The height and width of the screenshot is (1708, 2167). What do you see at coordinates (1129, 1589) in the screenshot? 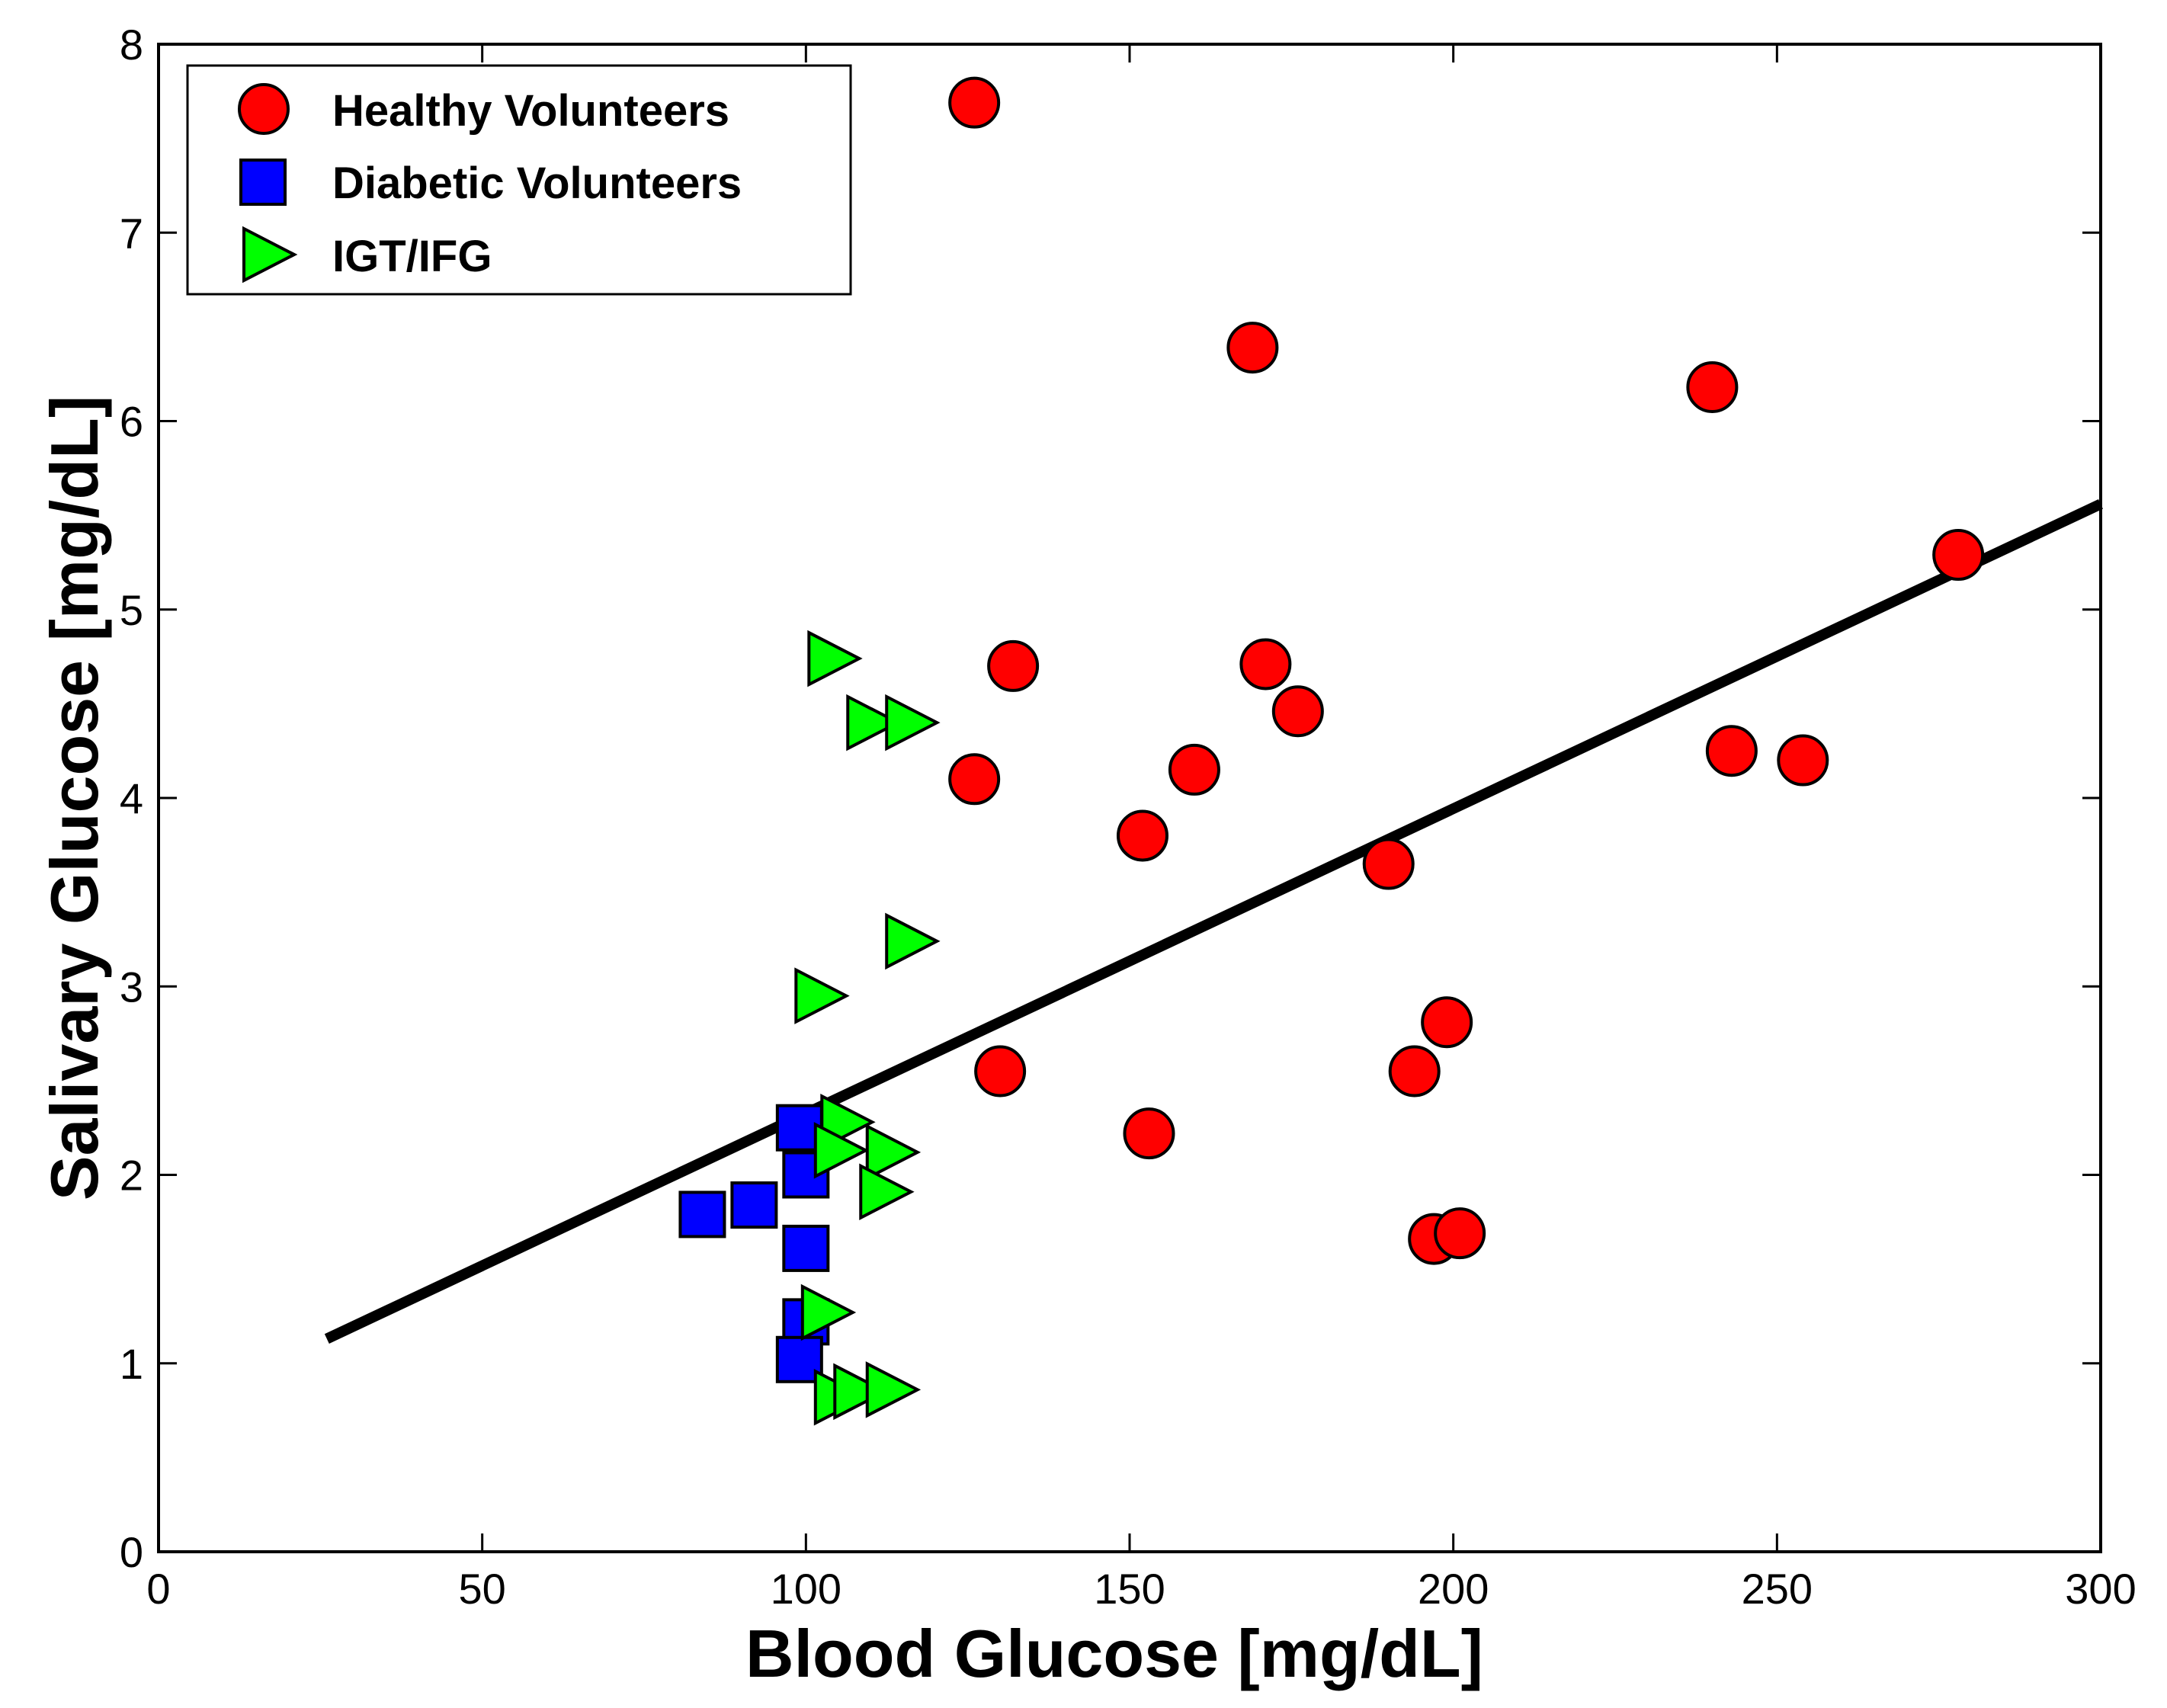
I see `x-tick-label: 150` at bounding box center [1129, 1589].